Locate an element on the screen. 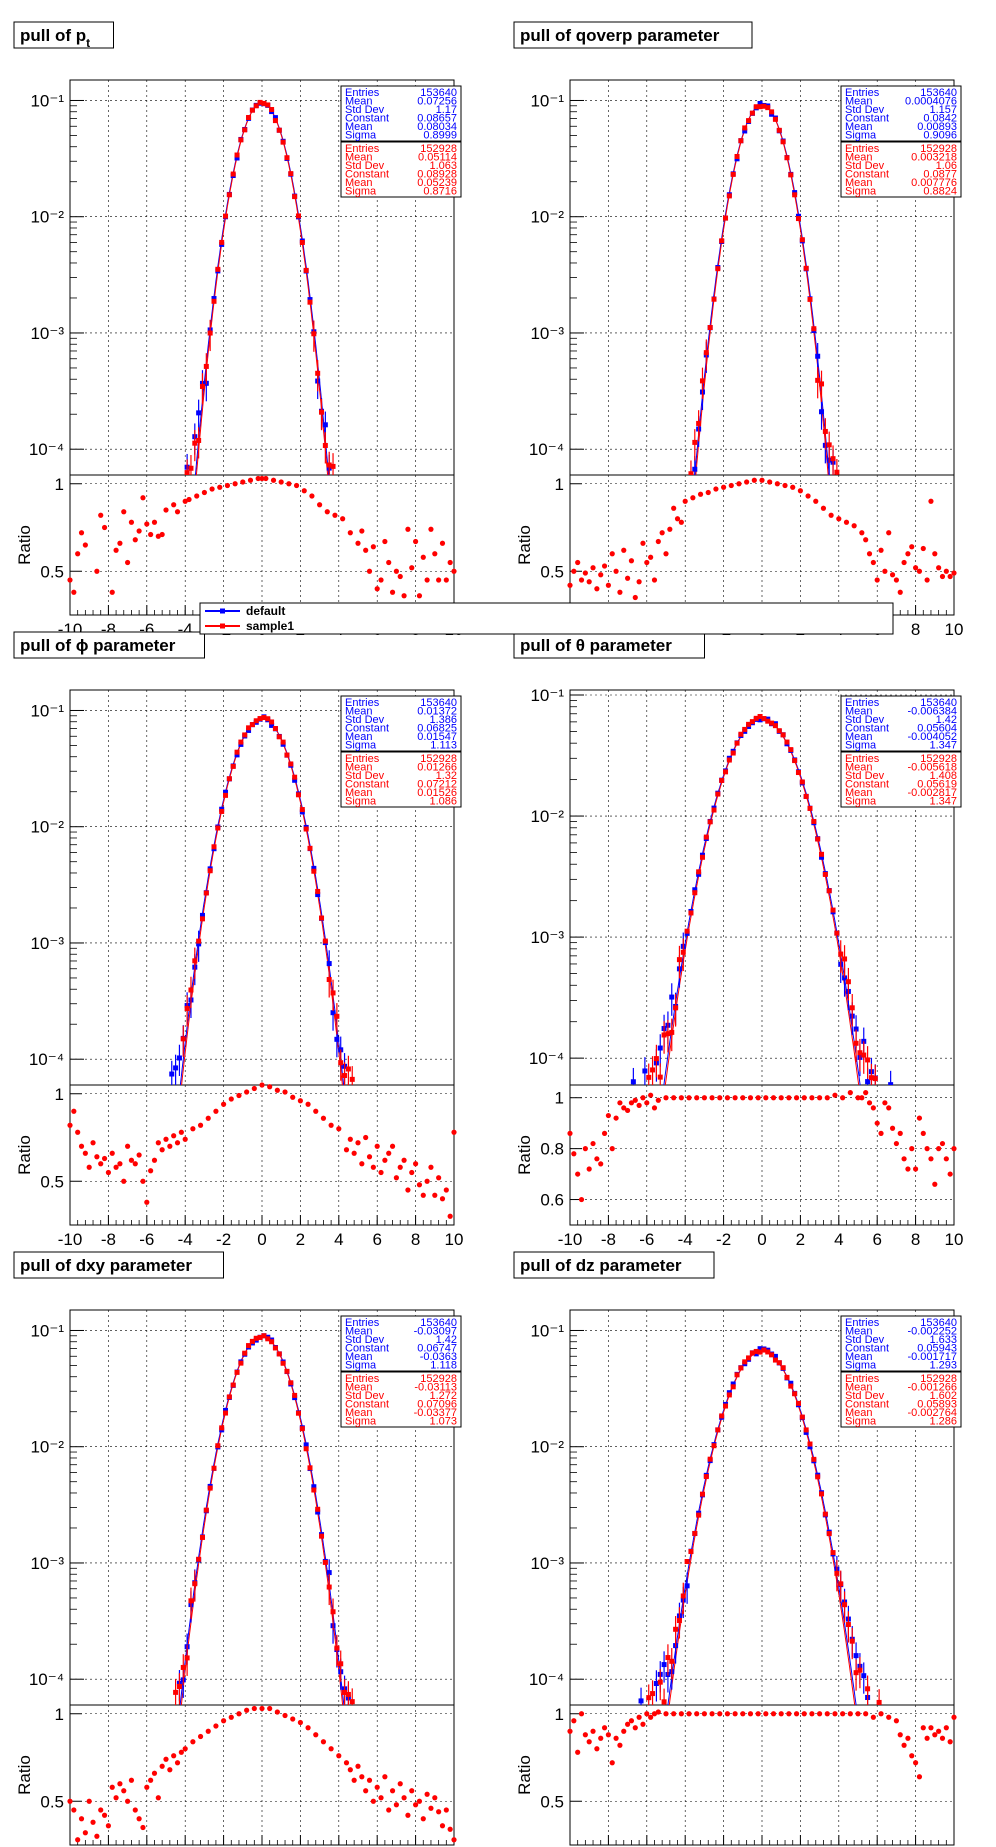  plot-title: pull of dxy parameter is located at coordinates (118, 1265).